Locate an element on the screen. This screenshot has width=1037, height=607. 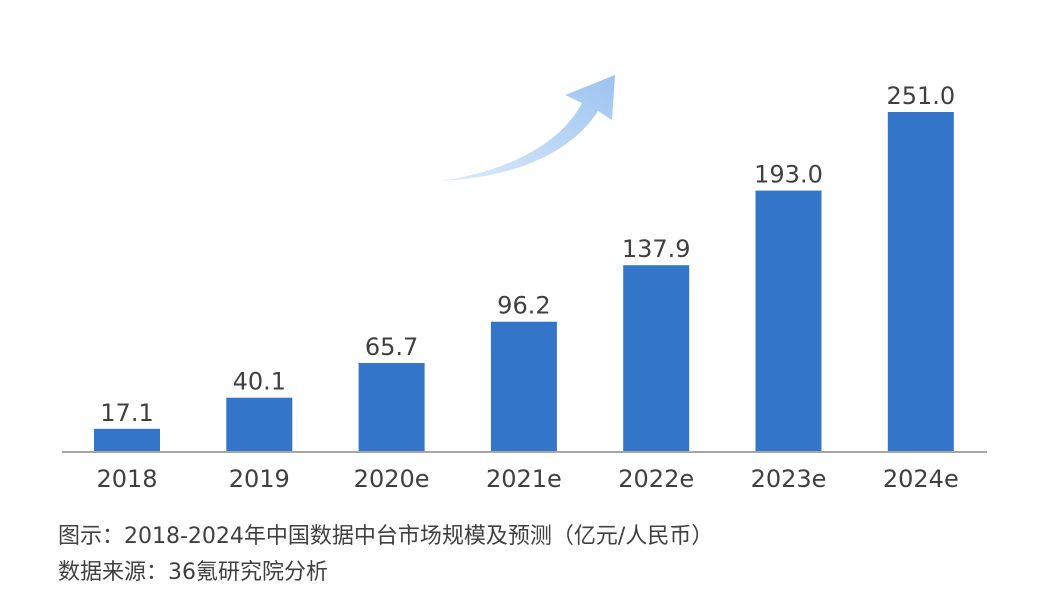
value-label-2020e: 65.7 is located at coordinates (391, 347).